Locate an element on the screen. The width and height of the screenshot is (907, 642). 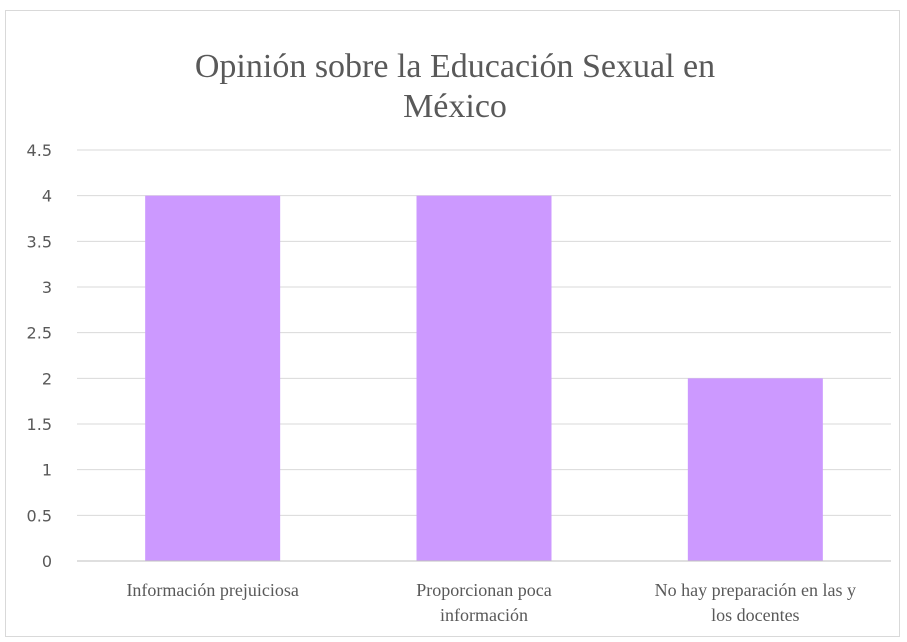
y-tick-label: 4.5 is located at coordinates (39, 150).